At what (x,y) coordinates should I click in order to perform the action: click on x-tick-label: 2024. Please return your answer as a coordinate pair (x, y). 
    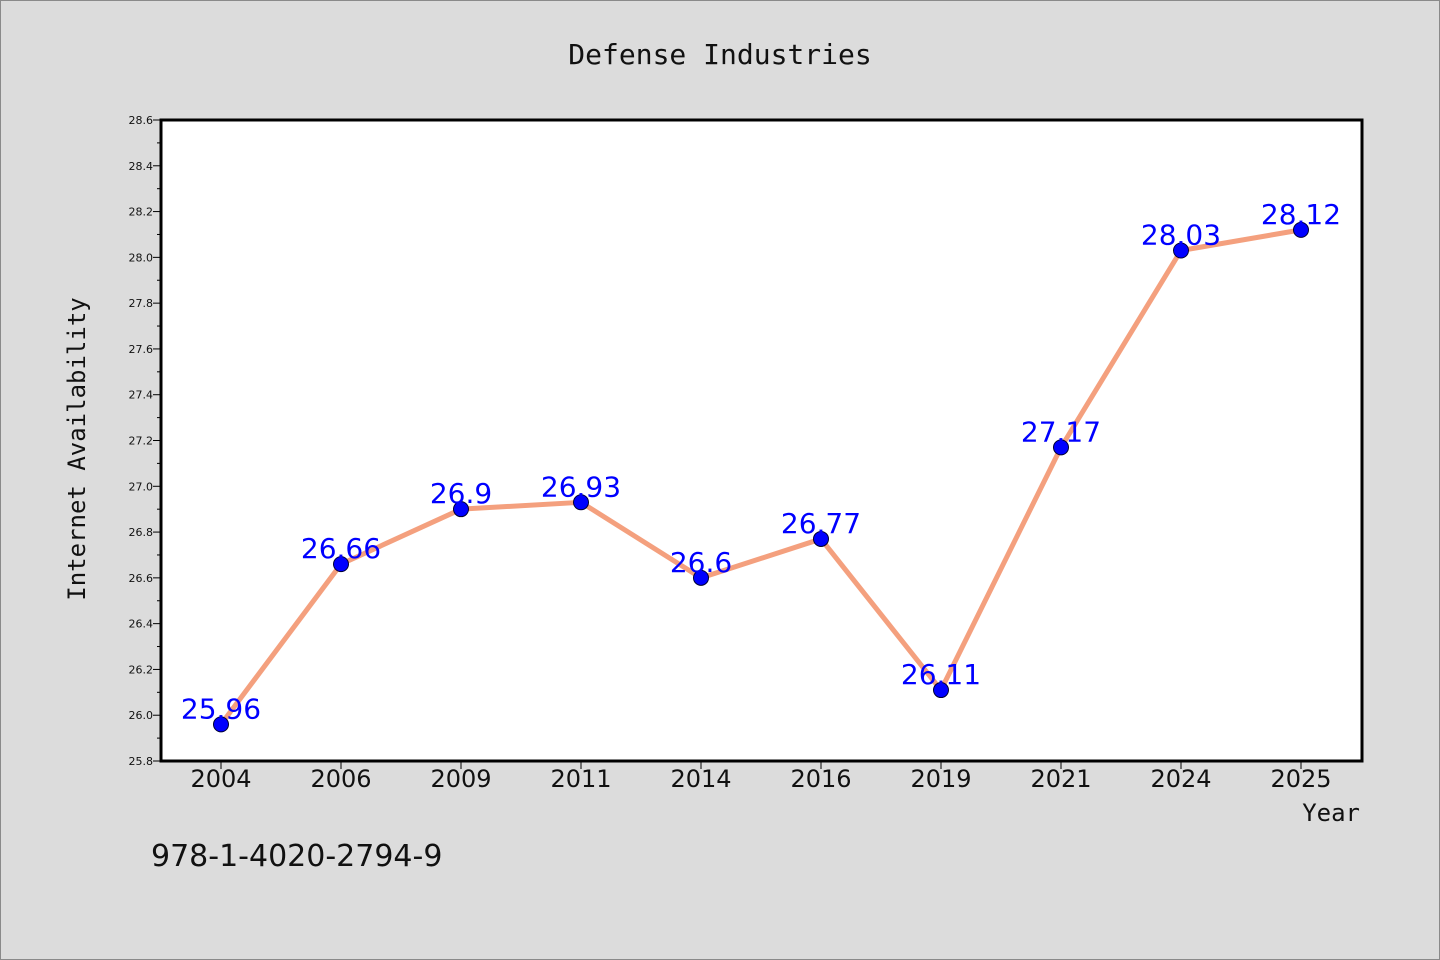
    Looking at the image, I should click on (1180, 779).